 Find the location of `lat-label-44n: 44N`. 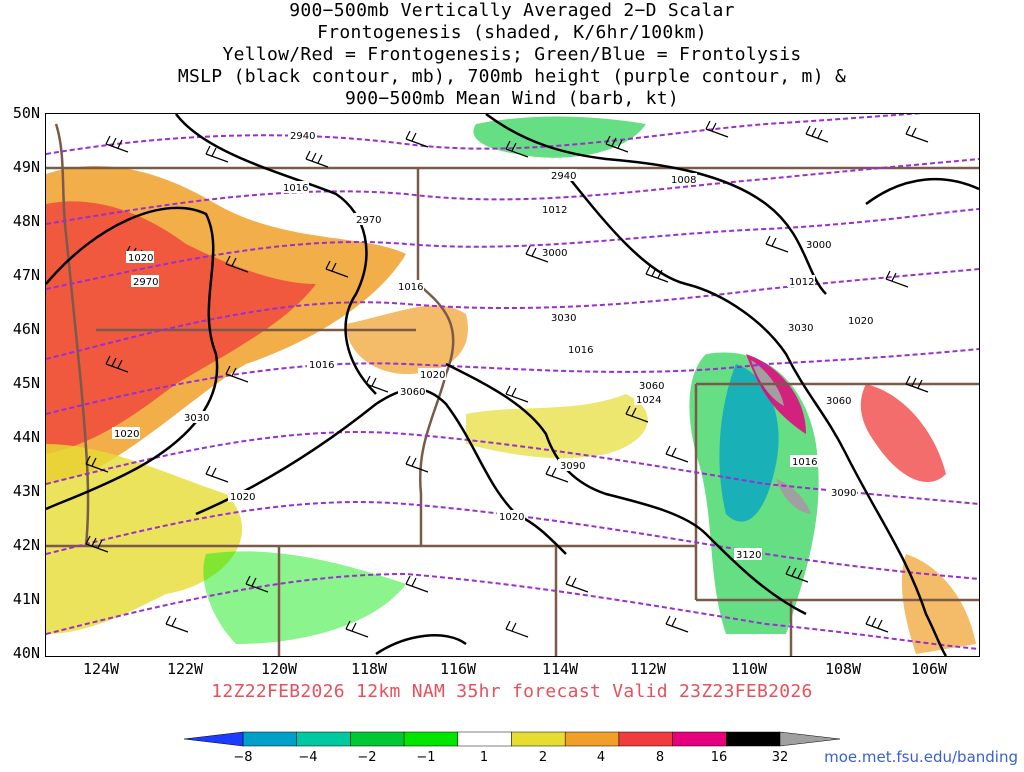

lat-label-44n: 44N is located at coordinates (26, 437).